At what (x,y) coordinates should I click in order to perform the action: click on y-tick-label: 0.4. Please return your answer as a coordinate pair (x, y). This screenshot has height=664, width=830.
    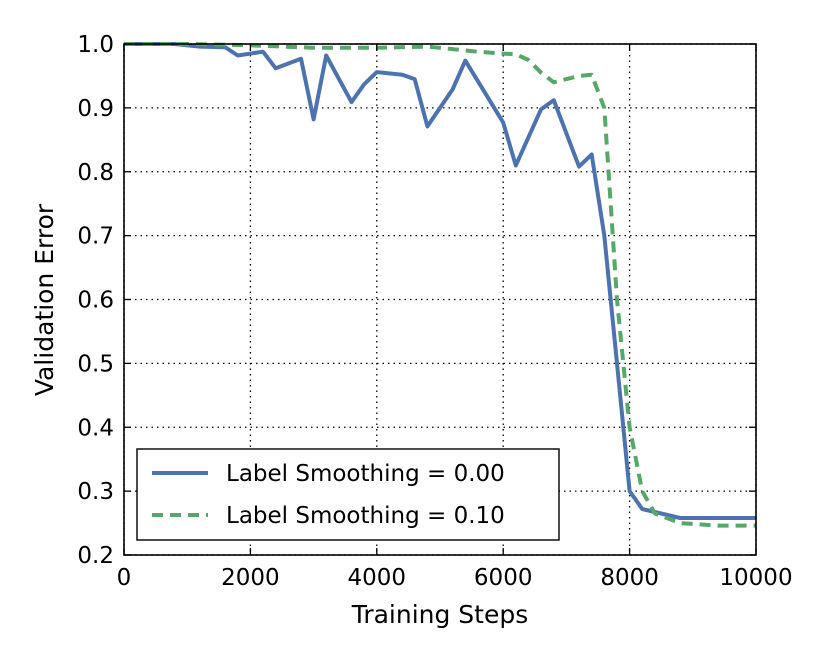
    Looking at the image, I should click on (95, 428).